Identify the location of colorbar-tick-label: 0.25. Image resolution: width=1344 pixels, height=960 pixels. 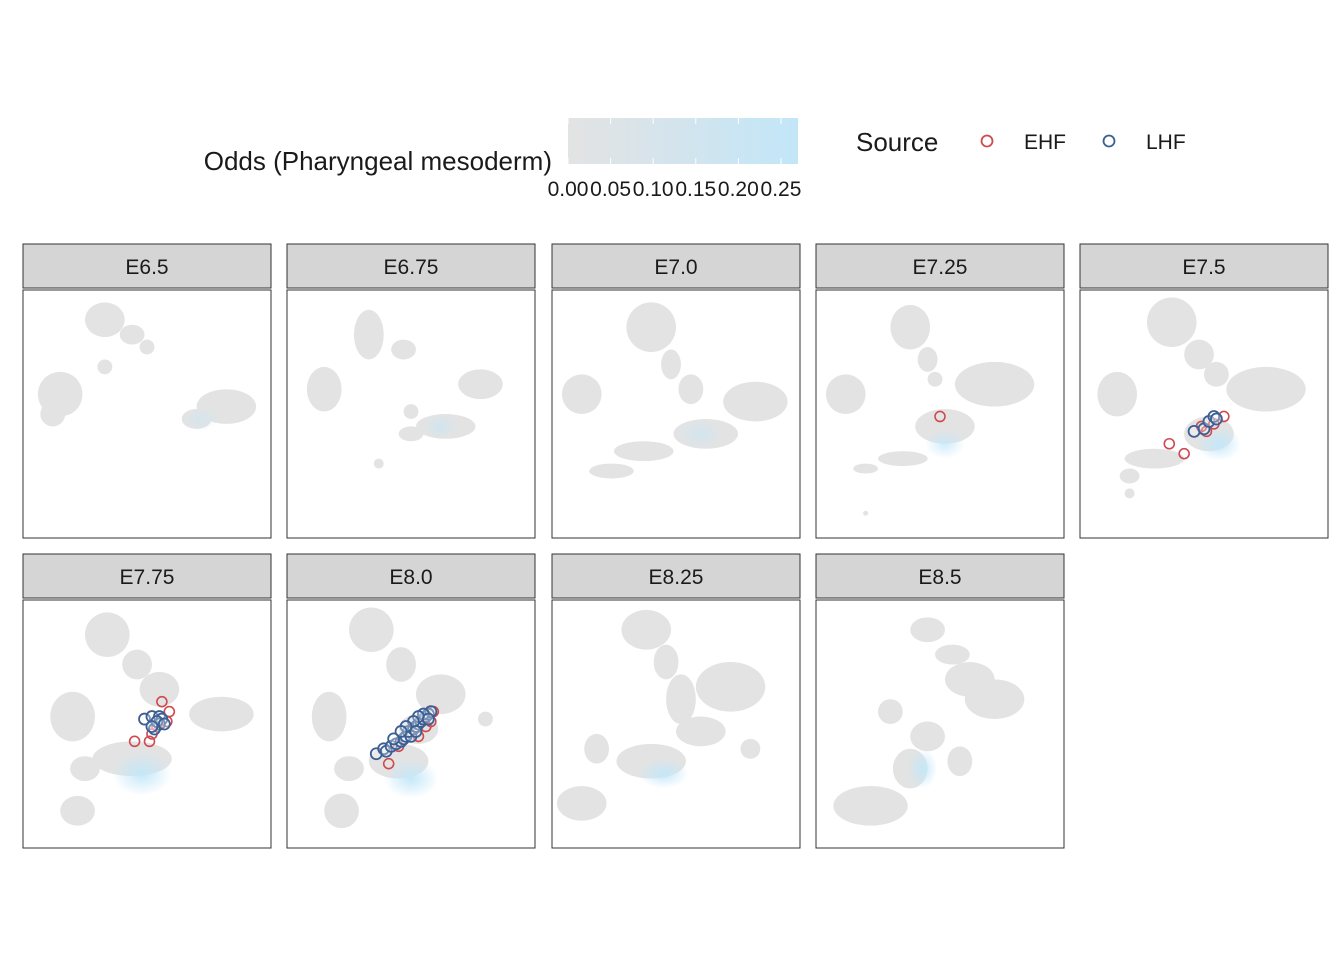
(781, 189).